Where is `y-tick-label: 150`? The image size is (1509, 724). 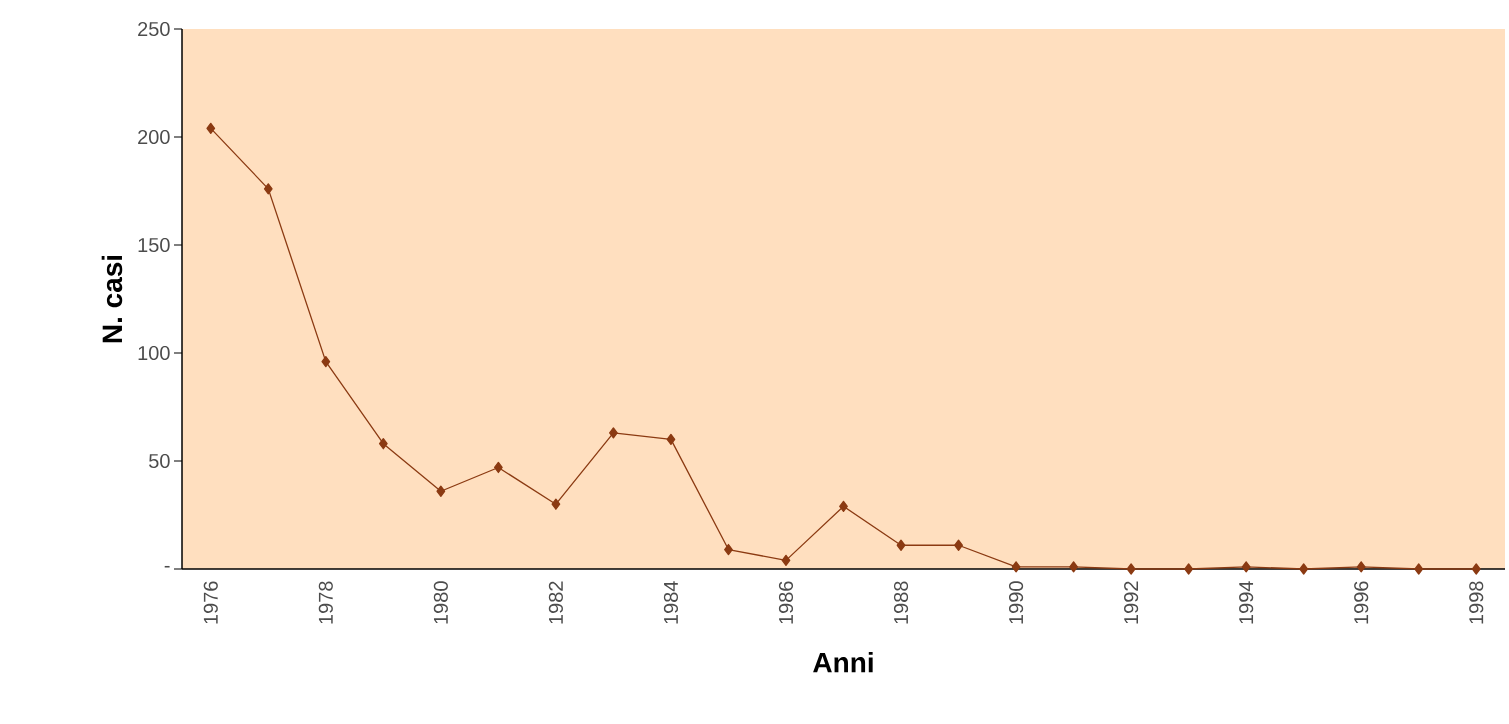
y-tick-label: 150 is located at coordinates (154, 245).